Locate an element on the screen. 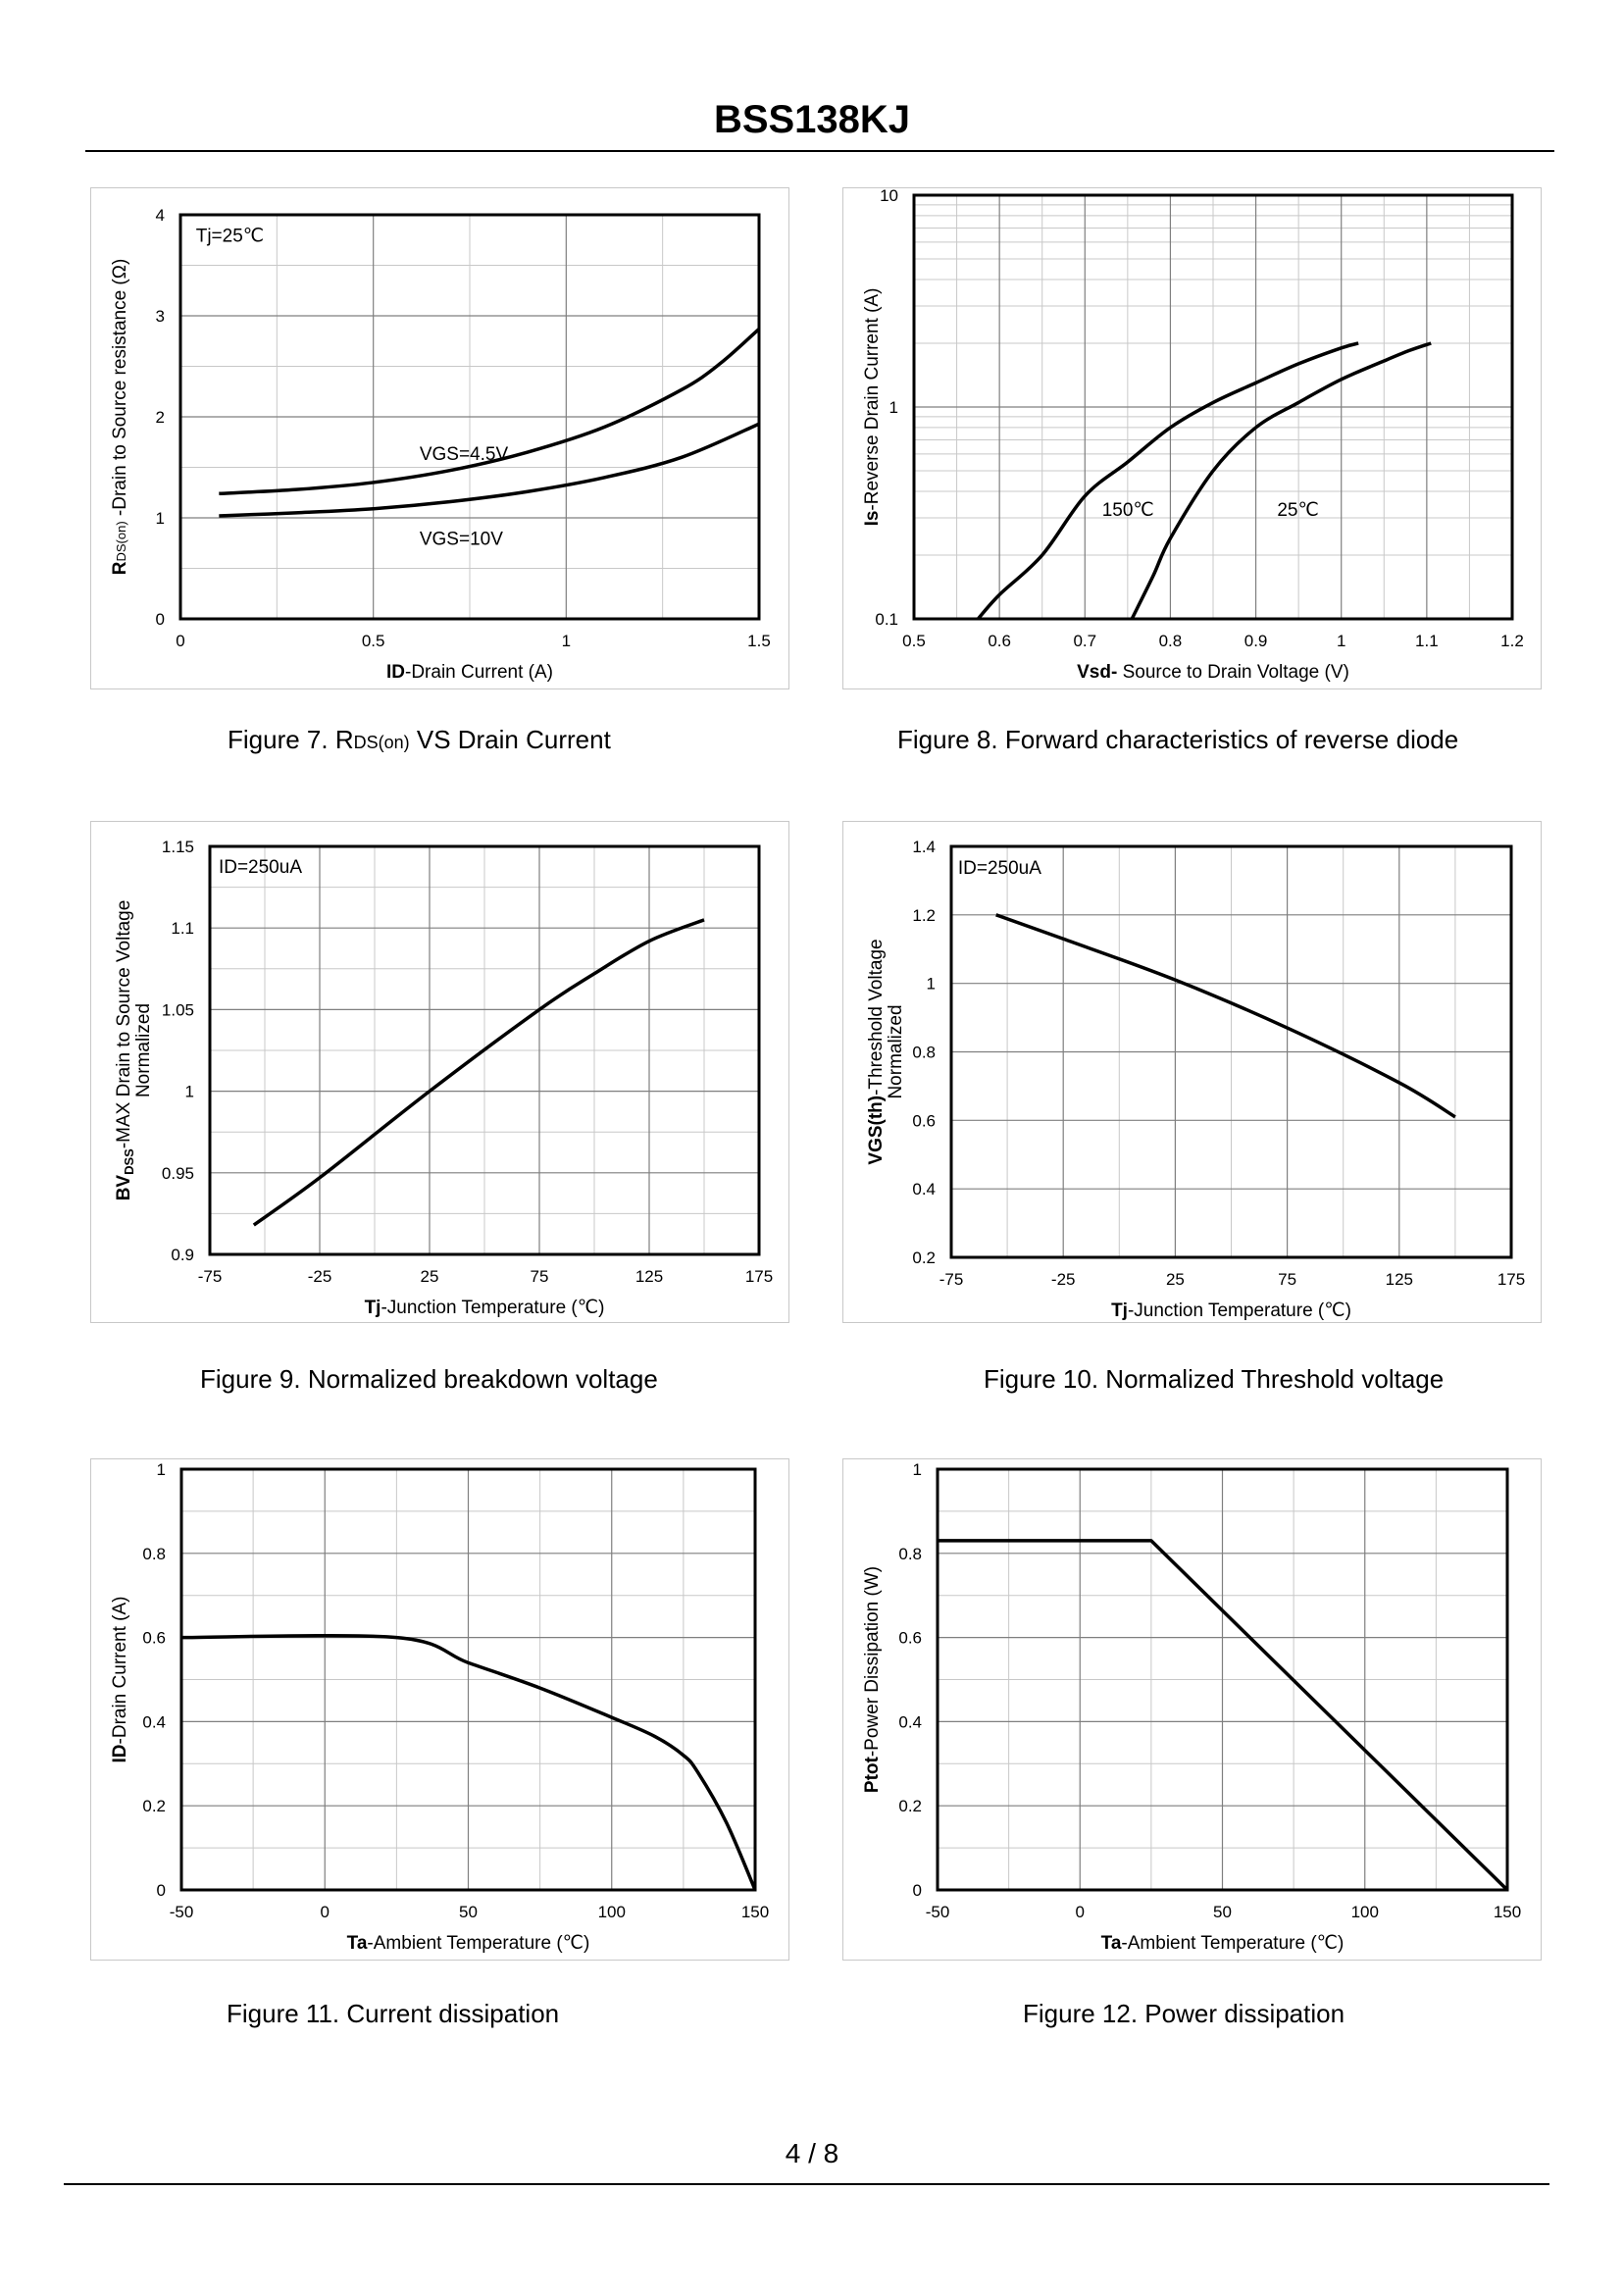 The image size is (1624, 2294). y-tick-label: 4 is located at coordinates (160, 215).